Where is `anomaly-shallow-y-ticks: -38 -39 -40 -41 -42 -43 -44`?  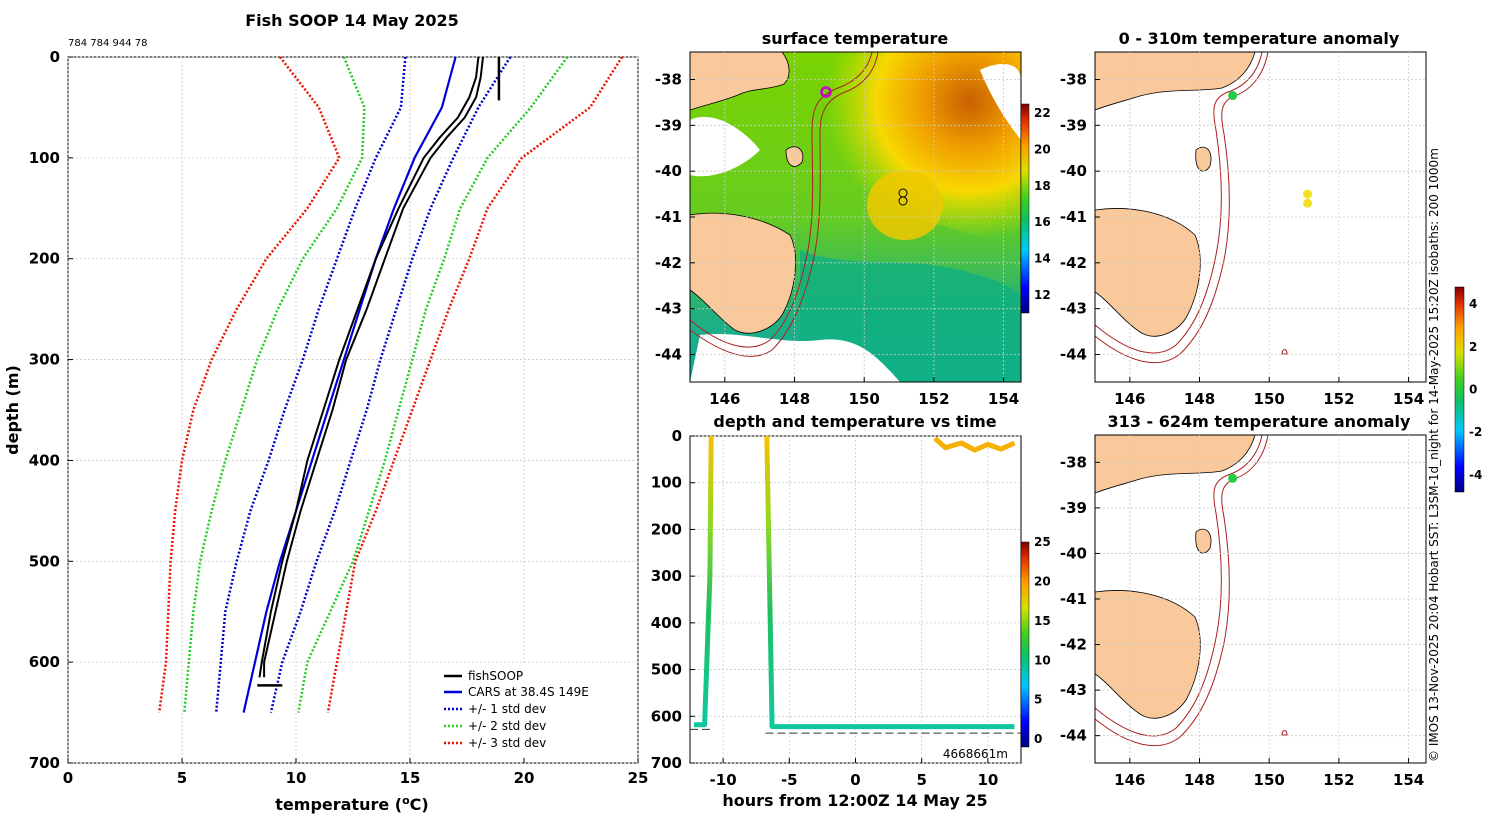
anomaly-shallow-y-ticks: -38 -39 -40 -41 -42 -43 -44 is located at coordinates (1080, 217).